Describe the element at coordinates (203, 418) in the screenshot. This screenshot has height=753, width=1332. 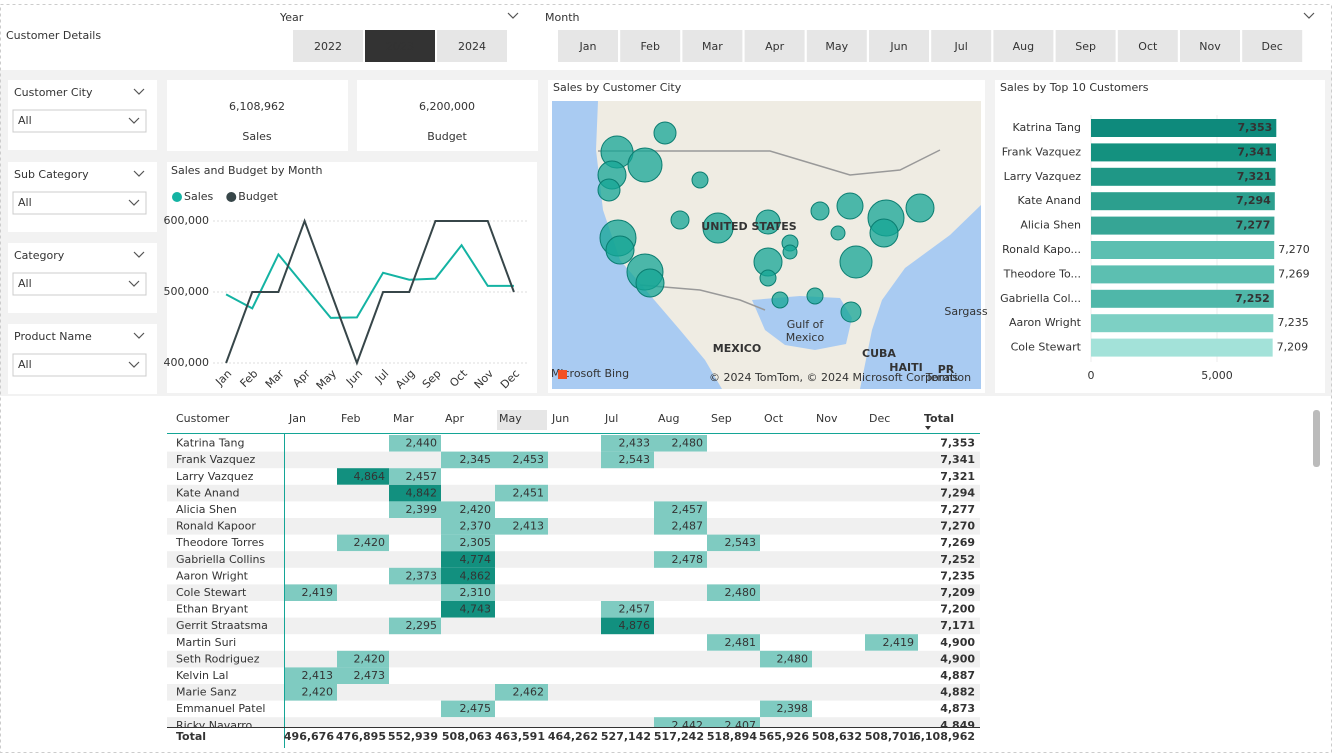
I see `column-header: Customer` at that location.